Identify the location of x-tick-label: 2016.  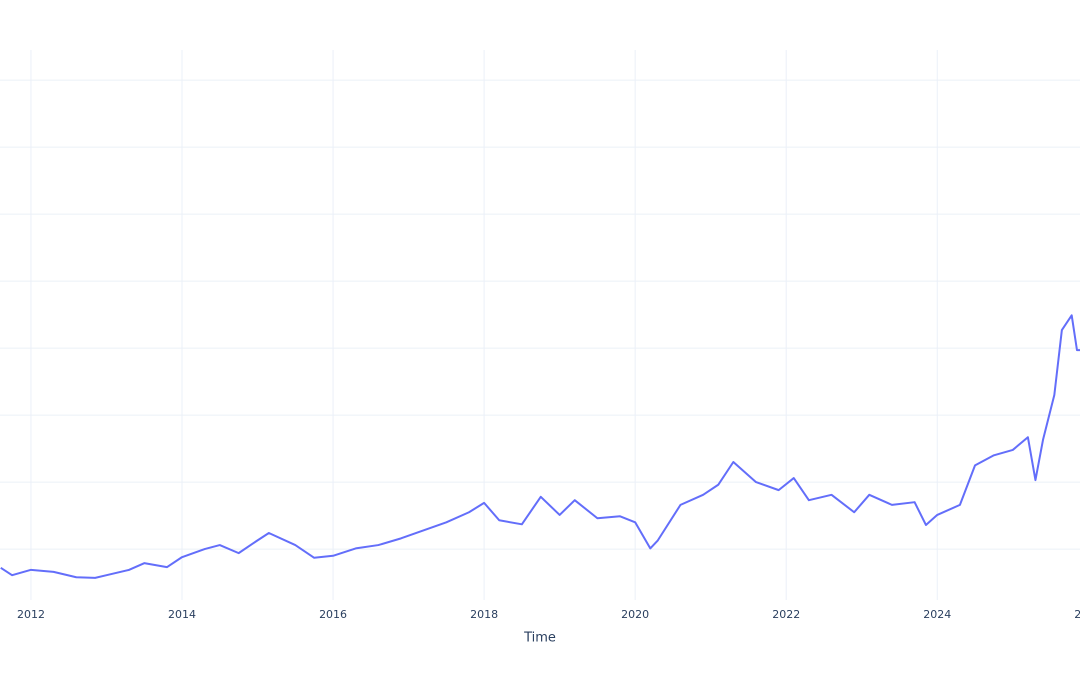
(333, 614).